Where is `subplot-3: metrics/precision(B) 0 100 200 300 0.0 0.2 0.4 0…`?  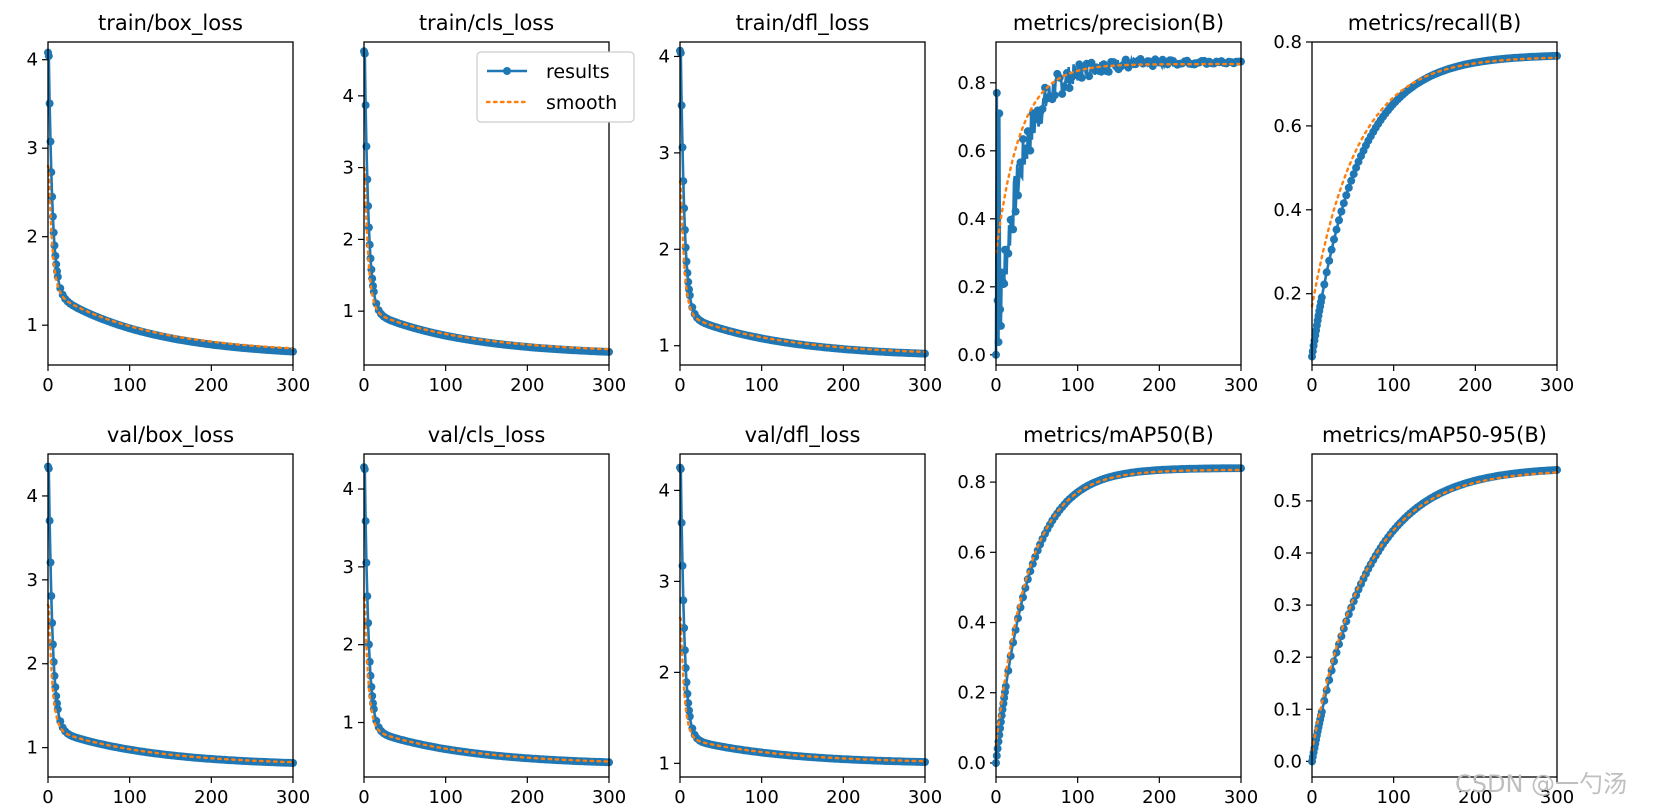 subplot-3: metrics/precision(B) 0 100 200 300 0.0 0.2 0.4 0… is located at coordinates (1107, 203).